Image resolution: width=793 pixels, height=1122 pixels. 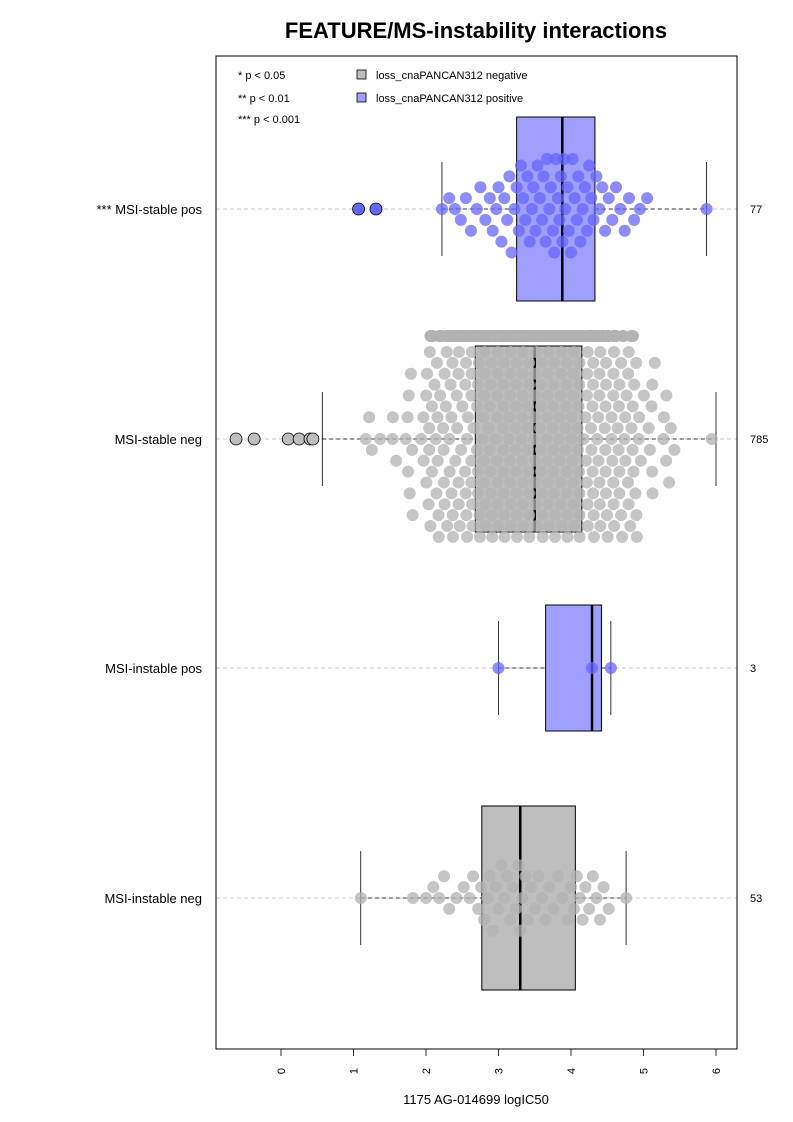 I want to click on group-count-msi-stable-neg: 785, so click(x=759, y=440).